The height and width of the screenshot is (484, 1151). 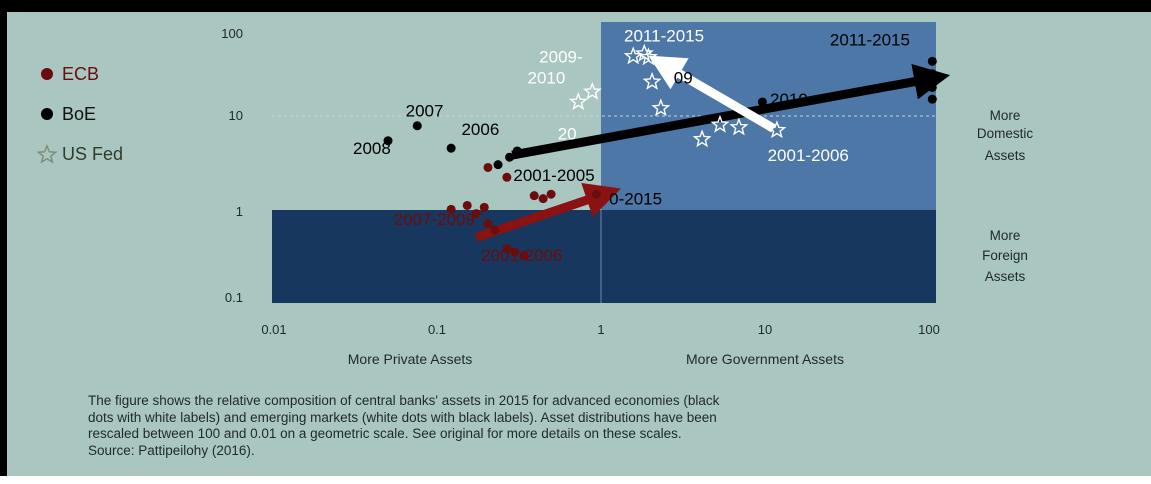 What do you see at coordinates (273, 329) in the screenshot?
I see `x-tick-label: 0.01` at bounding box center [273, 329].